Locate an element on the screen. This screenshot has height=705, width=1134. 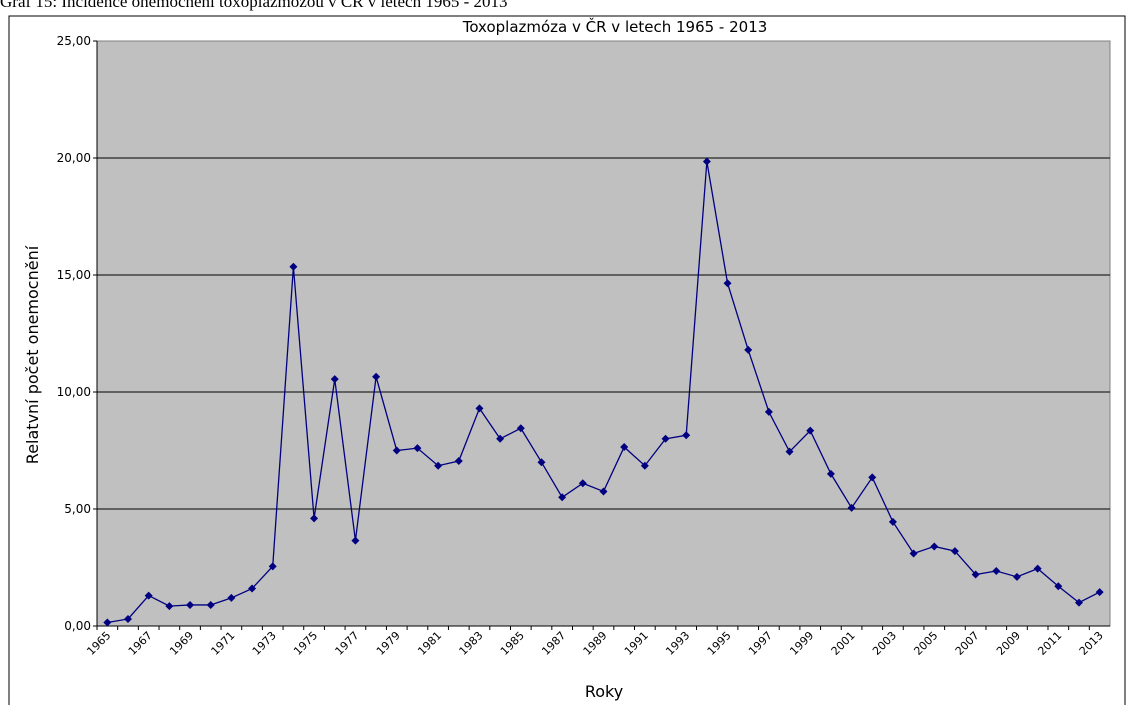
y-tick-label: 15,00 is located at coordinates (74, 275).